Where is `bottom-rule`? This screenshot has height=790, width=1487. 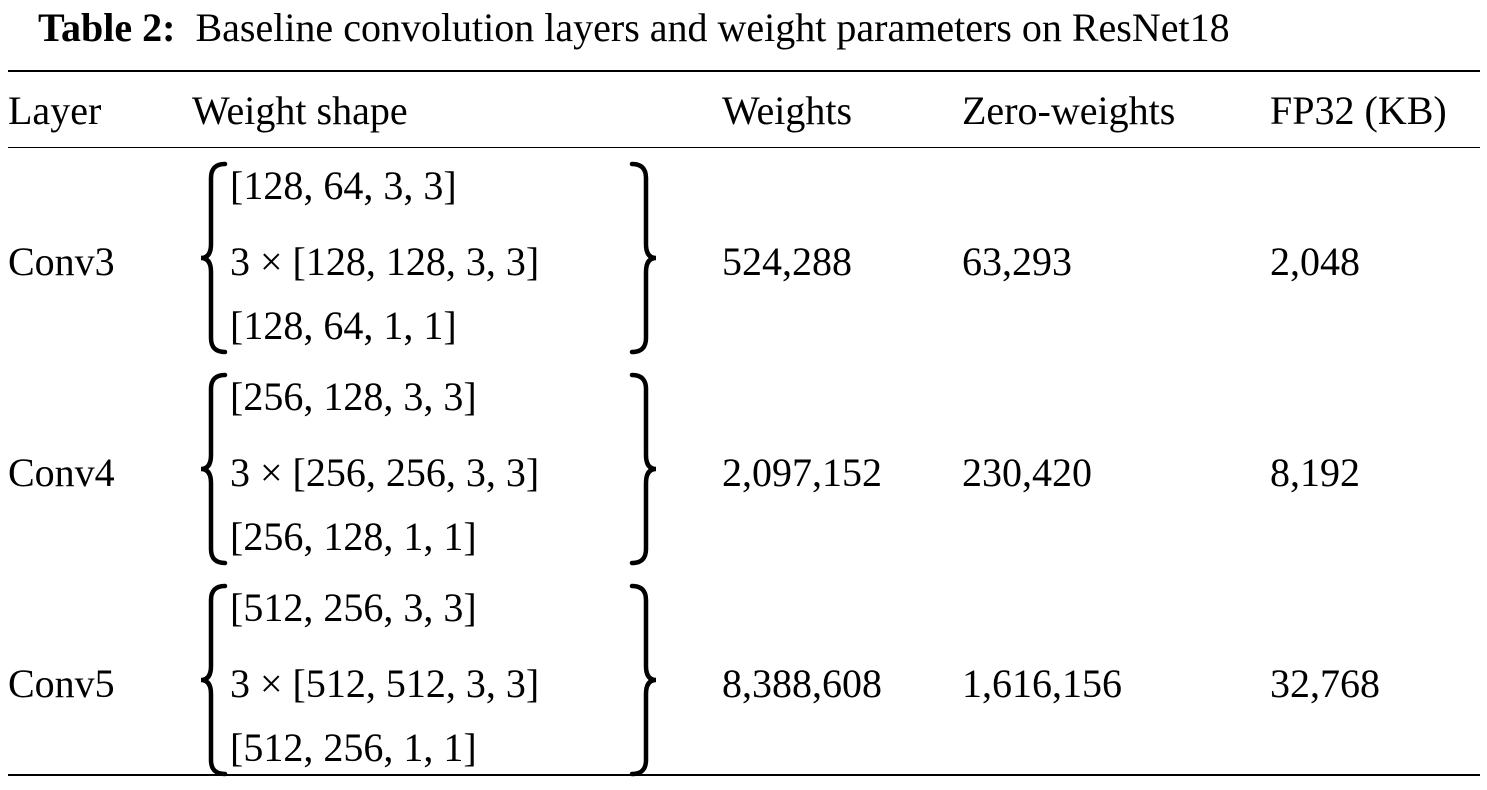 bottom-rule is located at coordinates (744, 775).